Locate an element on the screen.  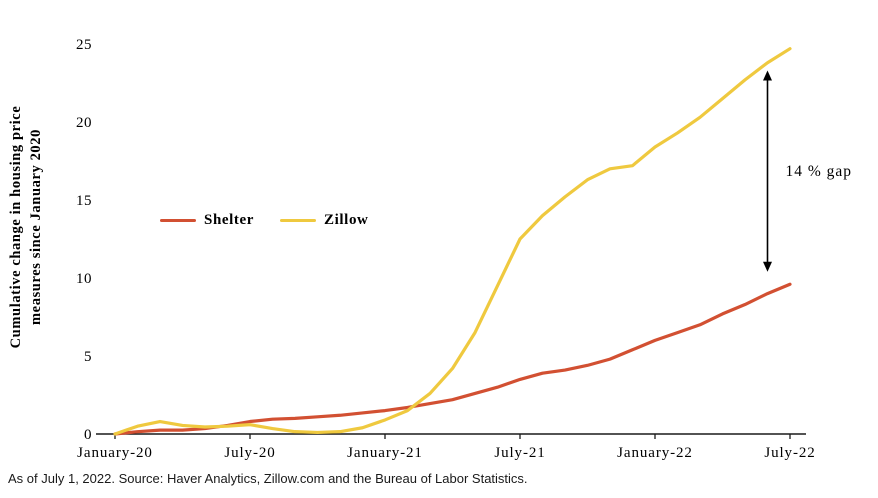
gap-arrowhead-bottom is located at coordinates (767, 266).